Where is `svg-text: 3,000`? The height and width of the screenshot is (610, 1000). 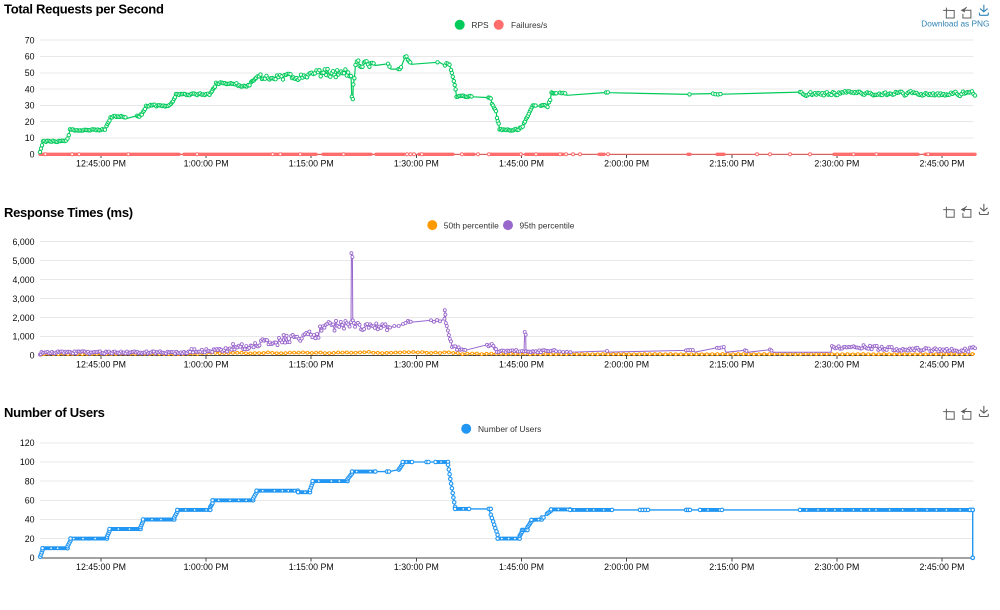 svg-text: 3,000 is located at coordinates (23, 299).